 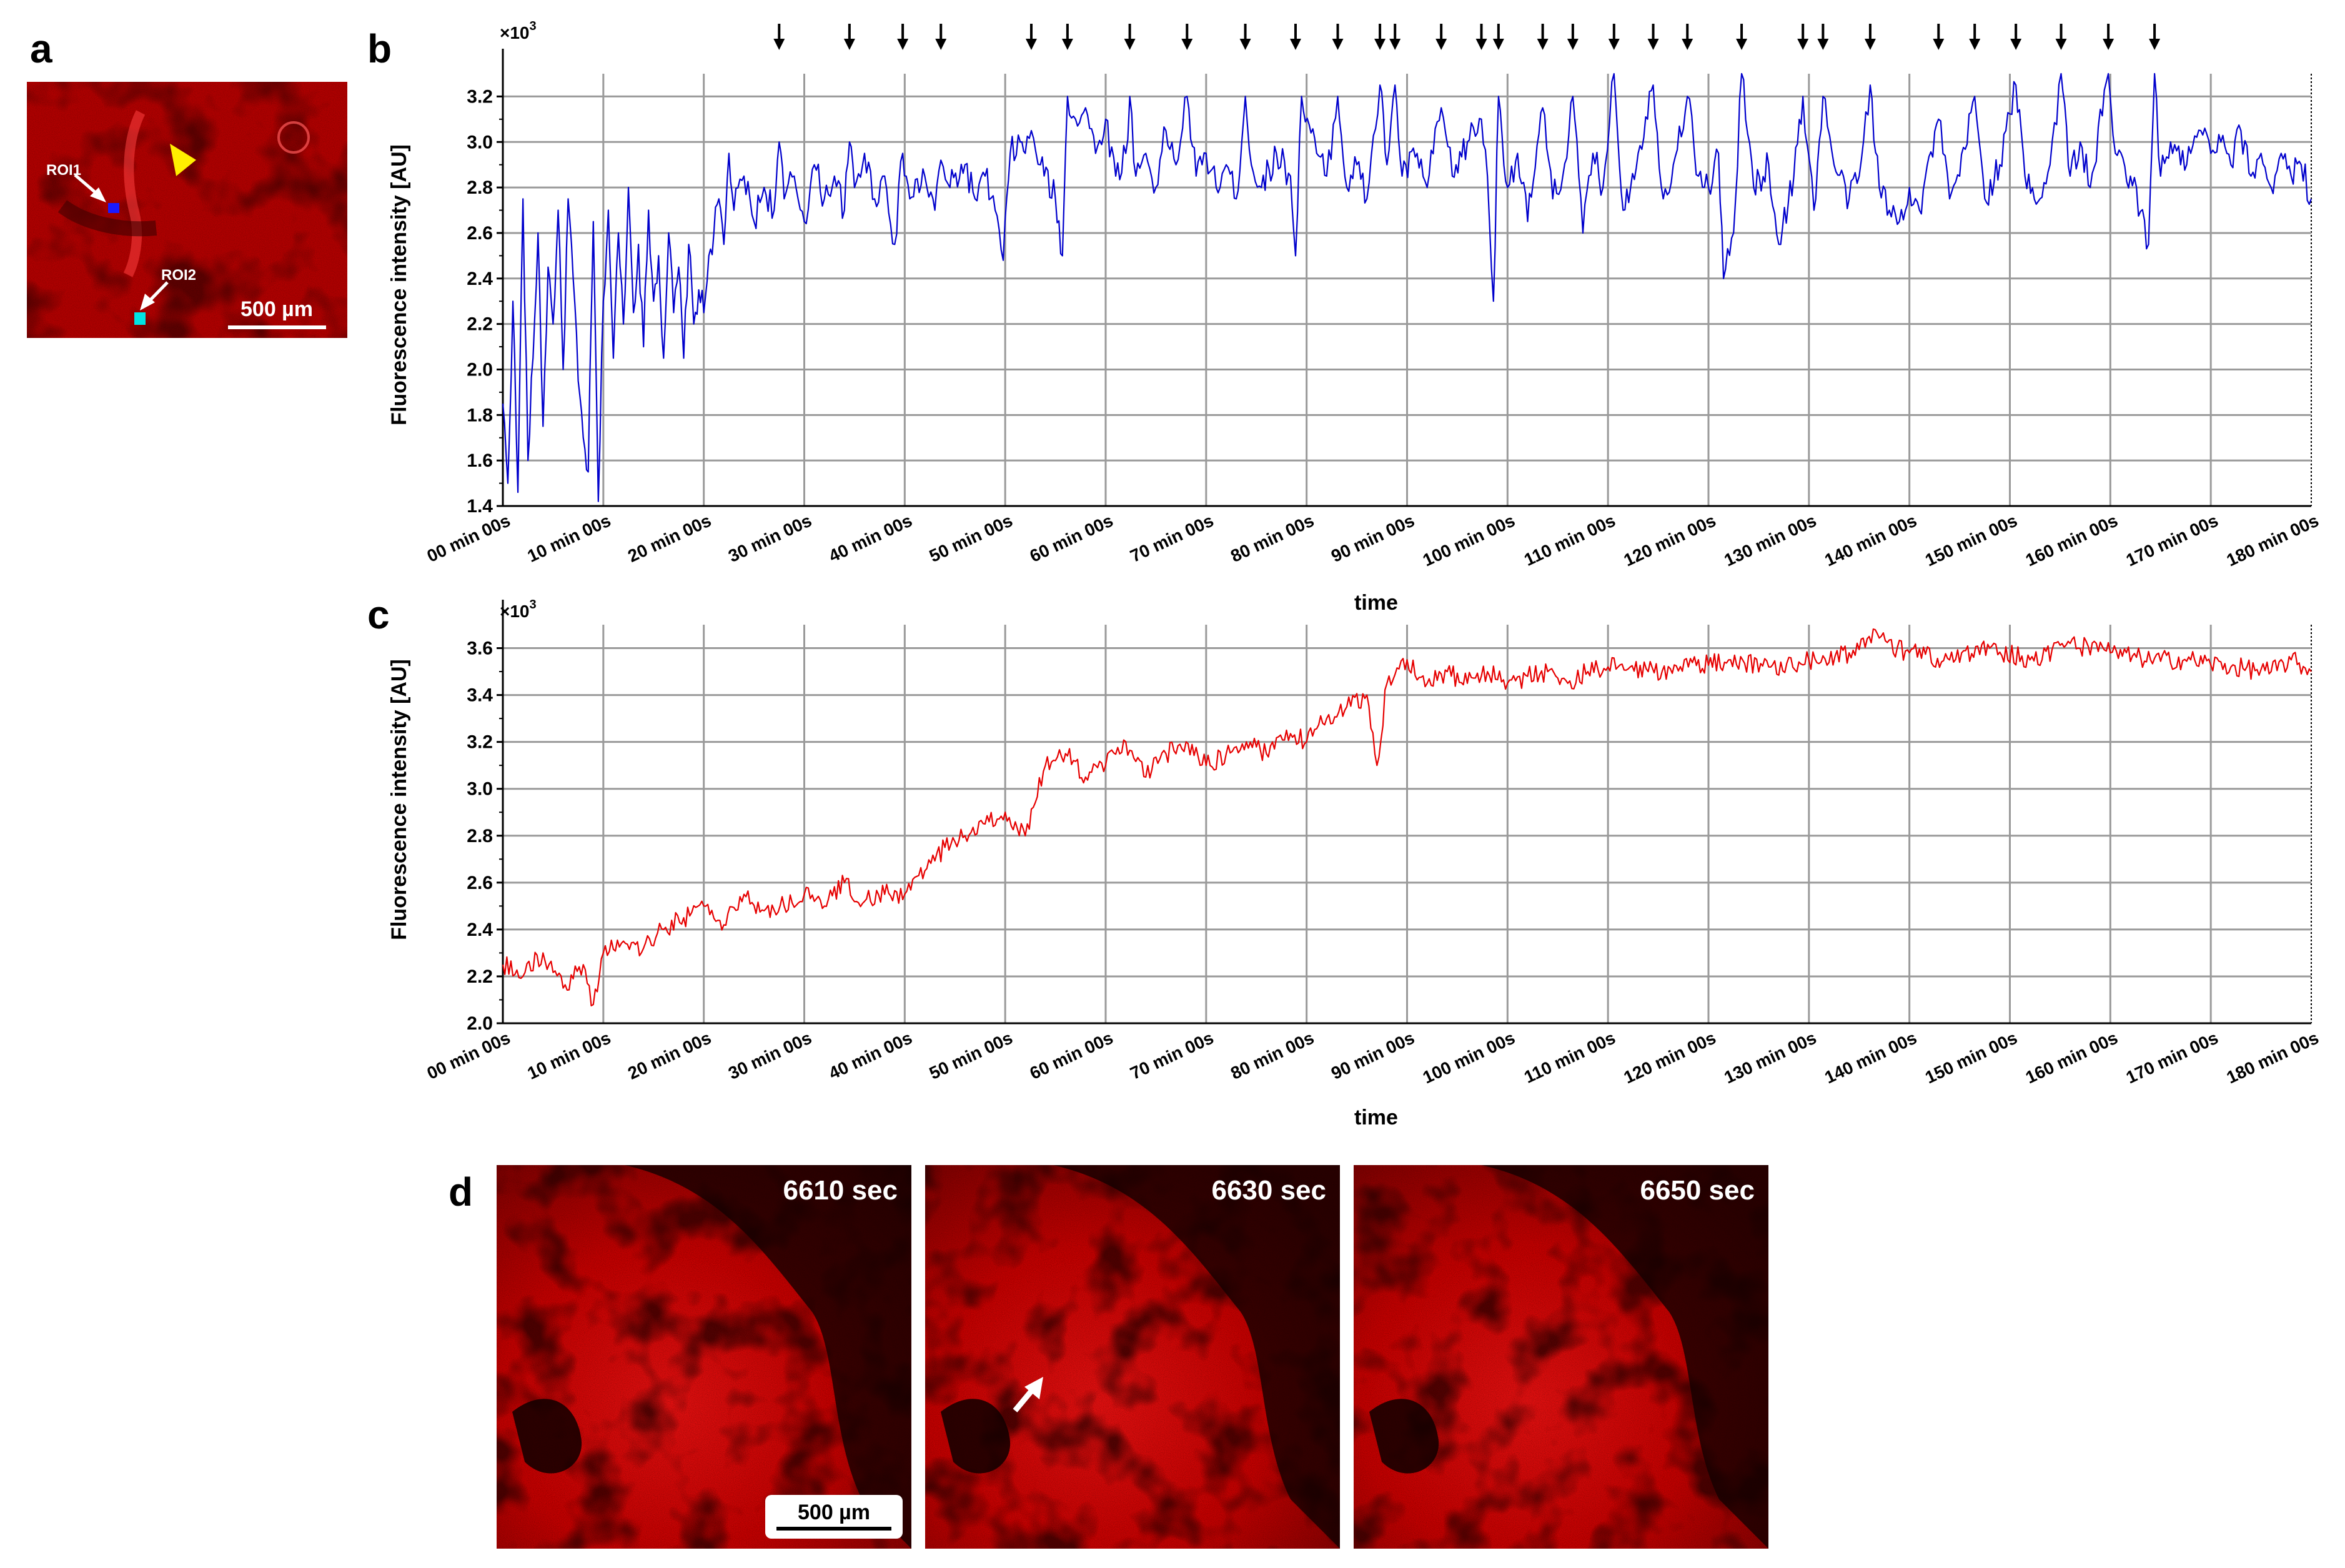 I want to click on tissue-structure, so click(x=135, y=193).